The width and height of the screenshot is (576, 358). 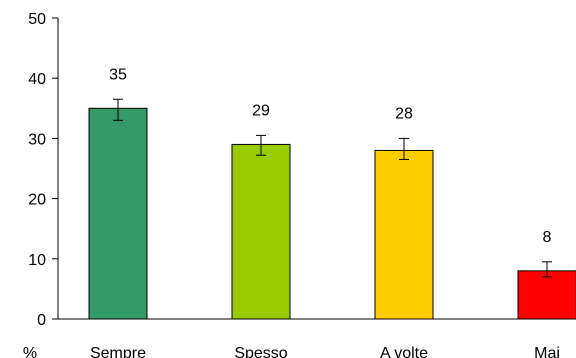 I want to click on data-label: 8, so click(x=547, y=237).